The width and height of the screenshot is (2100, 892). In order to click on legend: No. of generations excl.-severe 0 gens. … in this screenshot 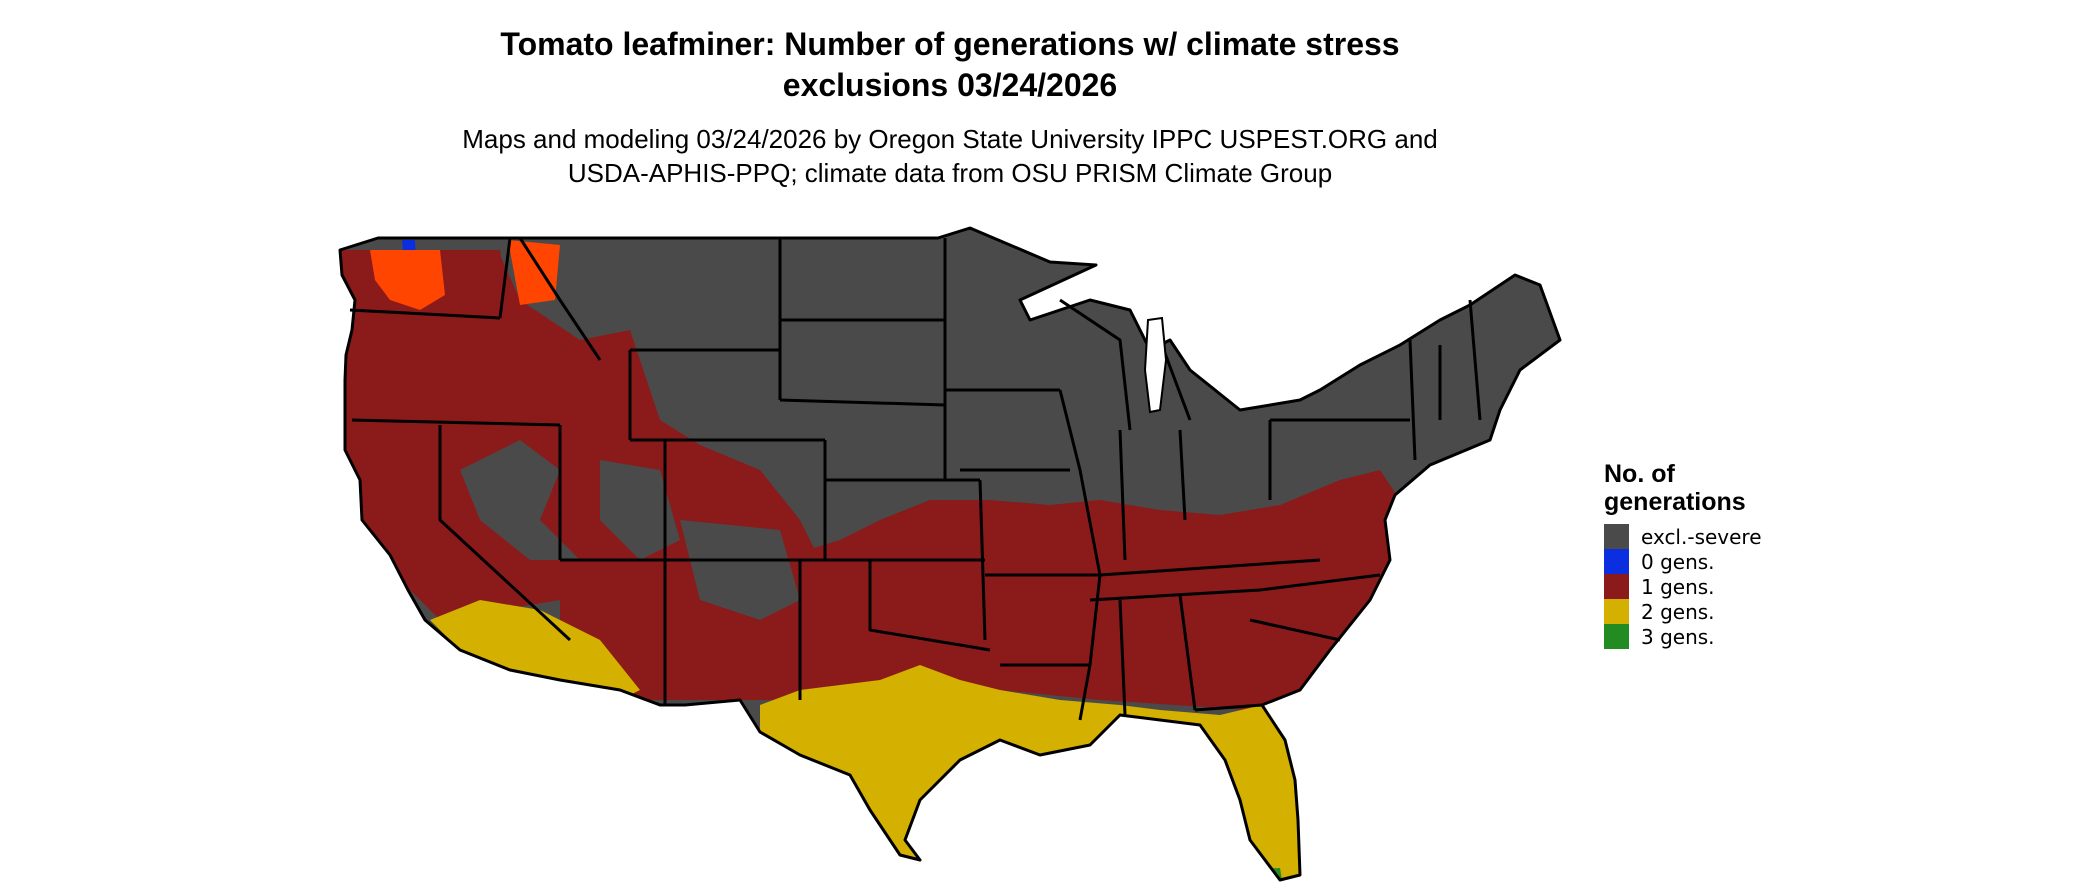, I will do `click(1683, 554)`.